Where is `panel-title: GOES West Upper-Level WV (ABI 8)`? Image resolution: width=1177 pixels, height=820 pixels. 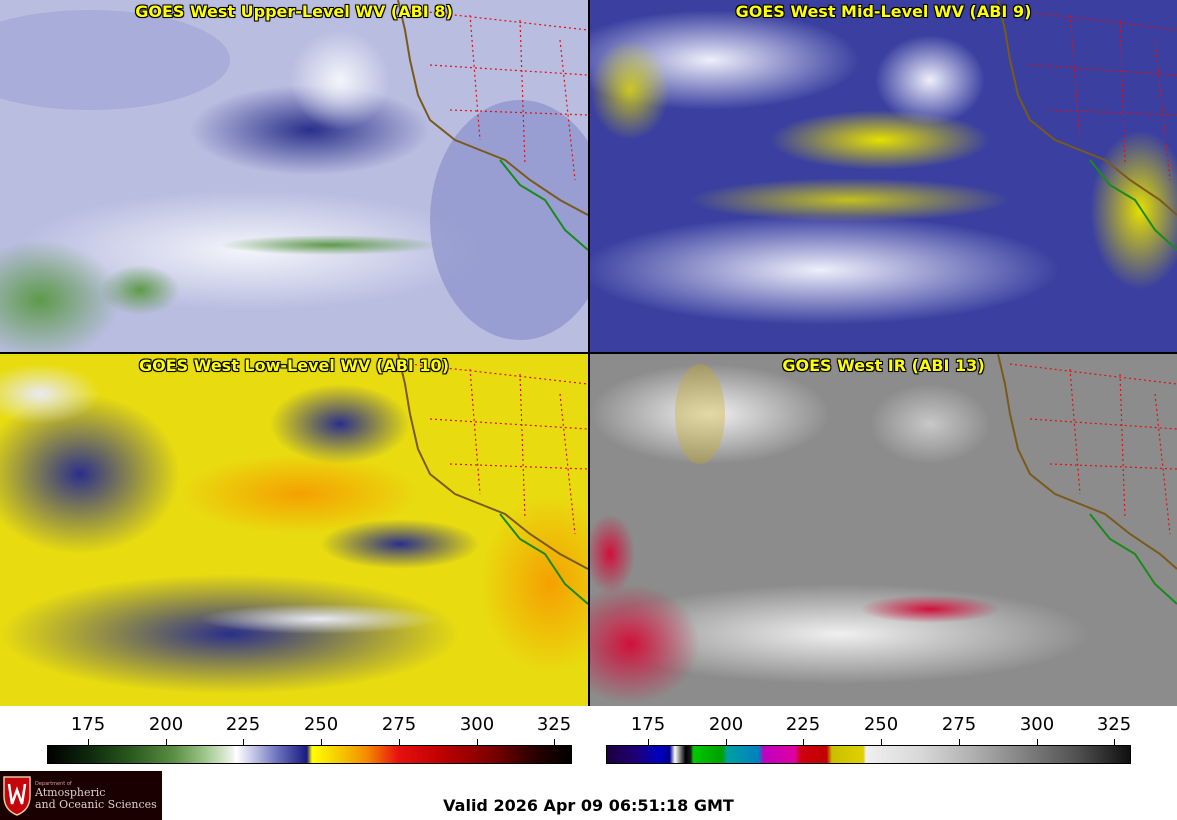 panel-title: GOES West Upper-Level WV (ABI 8) is located at coordinates (294, 11).